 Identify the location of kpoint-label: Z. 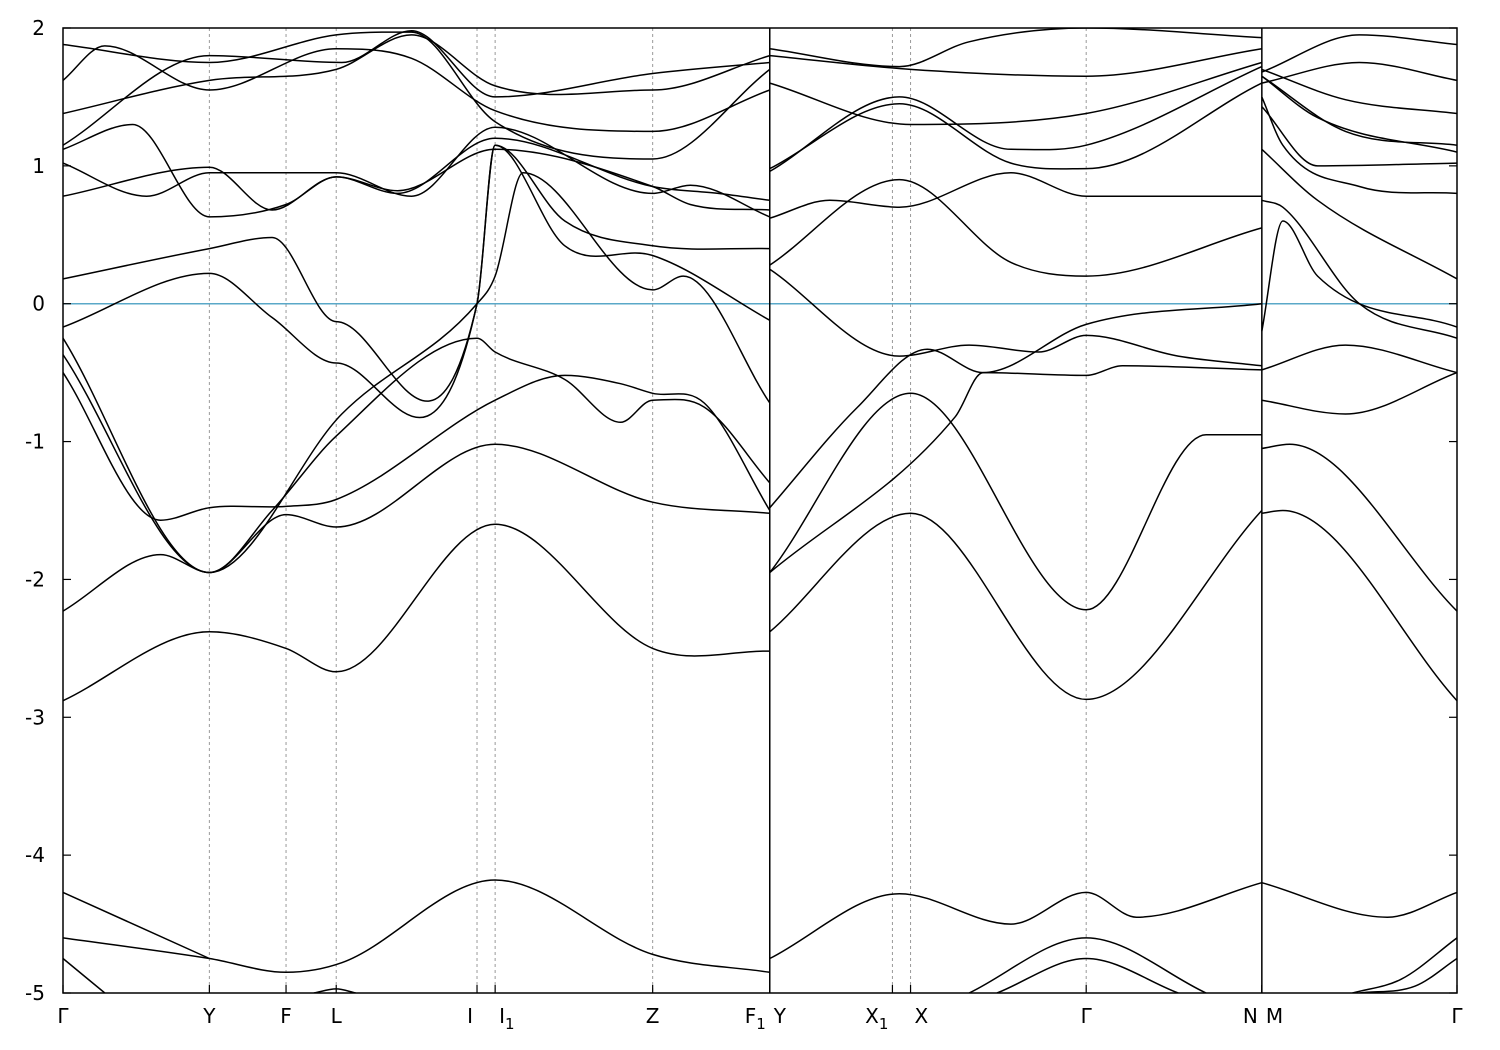
(653, 1016).